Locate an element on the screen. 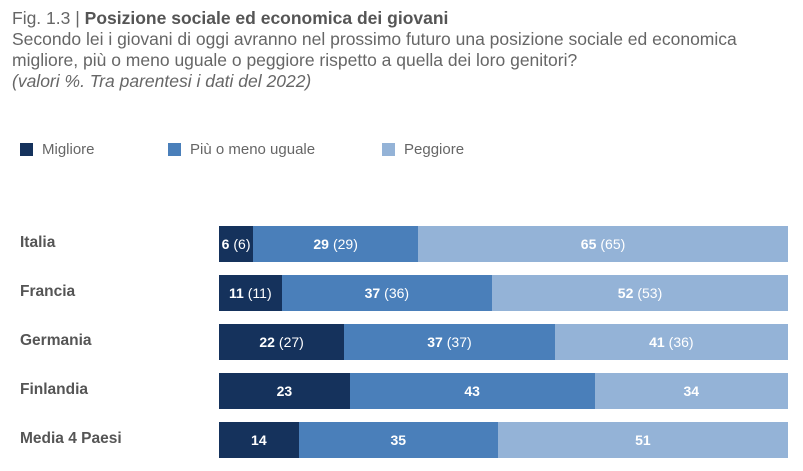 The width and height of the screenshot is (803, 471). legend-label: Peggiore is located at coordinates (434, 149).